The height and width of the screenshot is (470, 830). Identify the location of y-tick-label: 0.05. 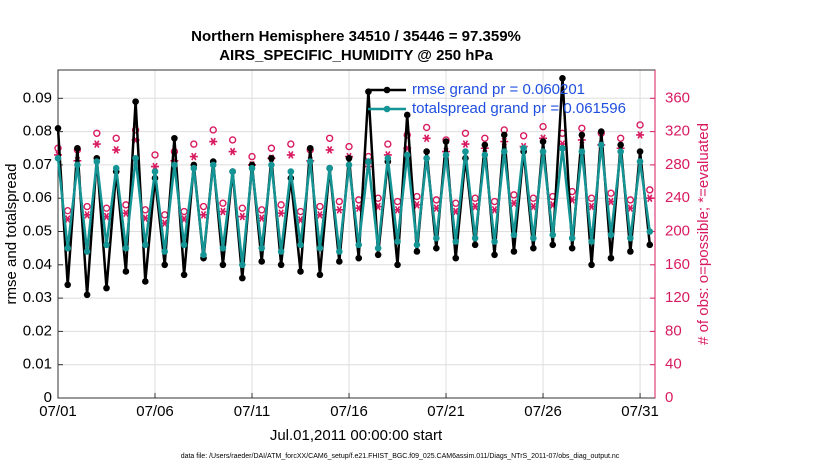
(37, 230).